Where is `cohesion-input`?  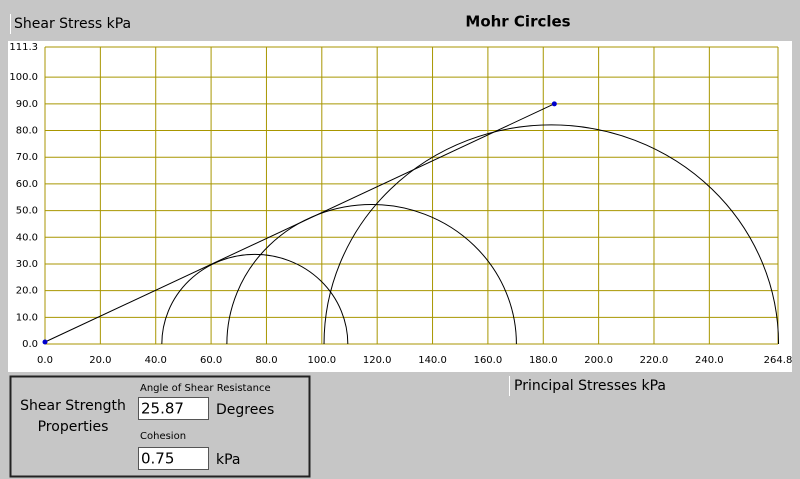 cohesion-input is located at coordinates (173, 458).